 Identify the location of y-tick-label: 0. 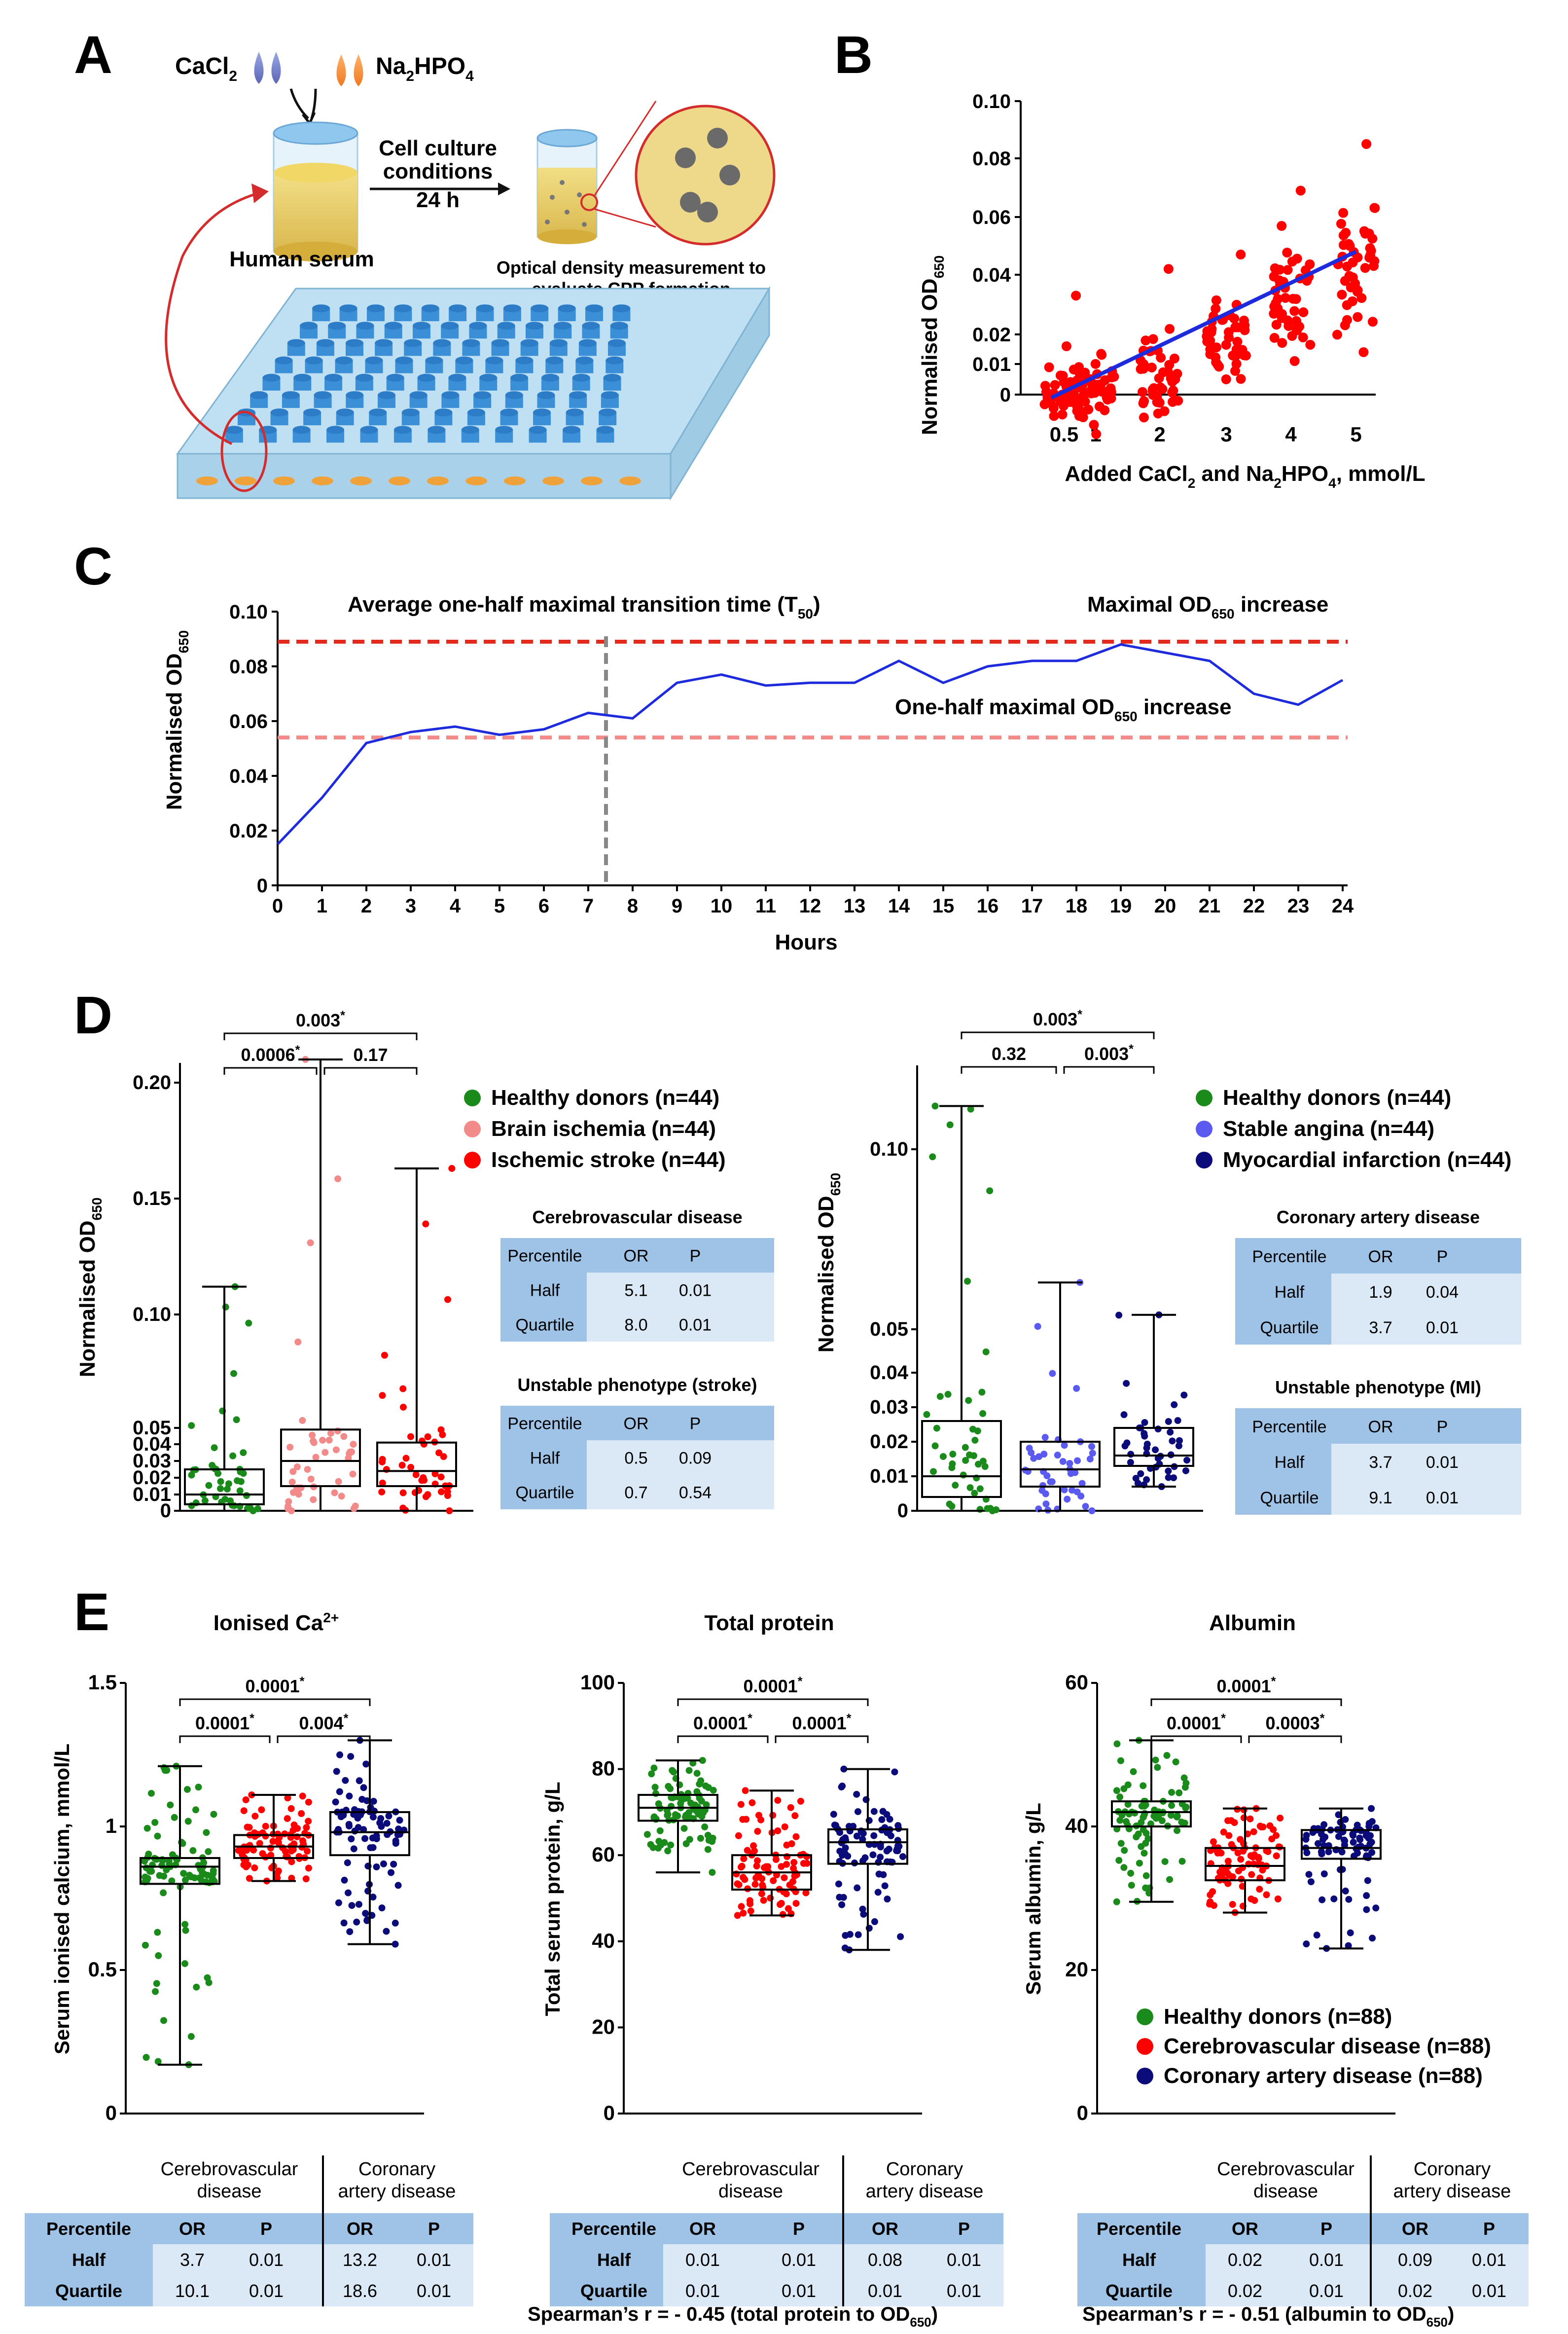
(609, 2112).